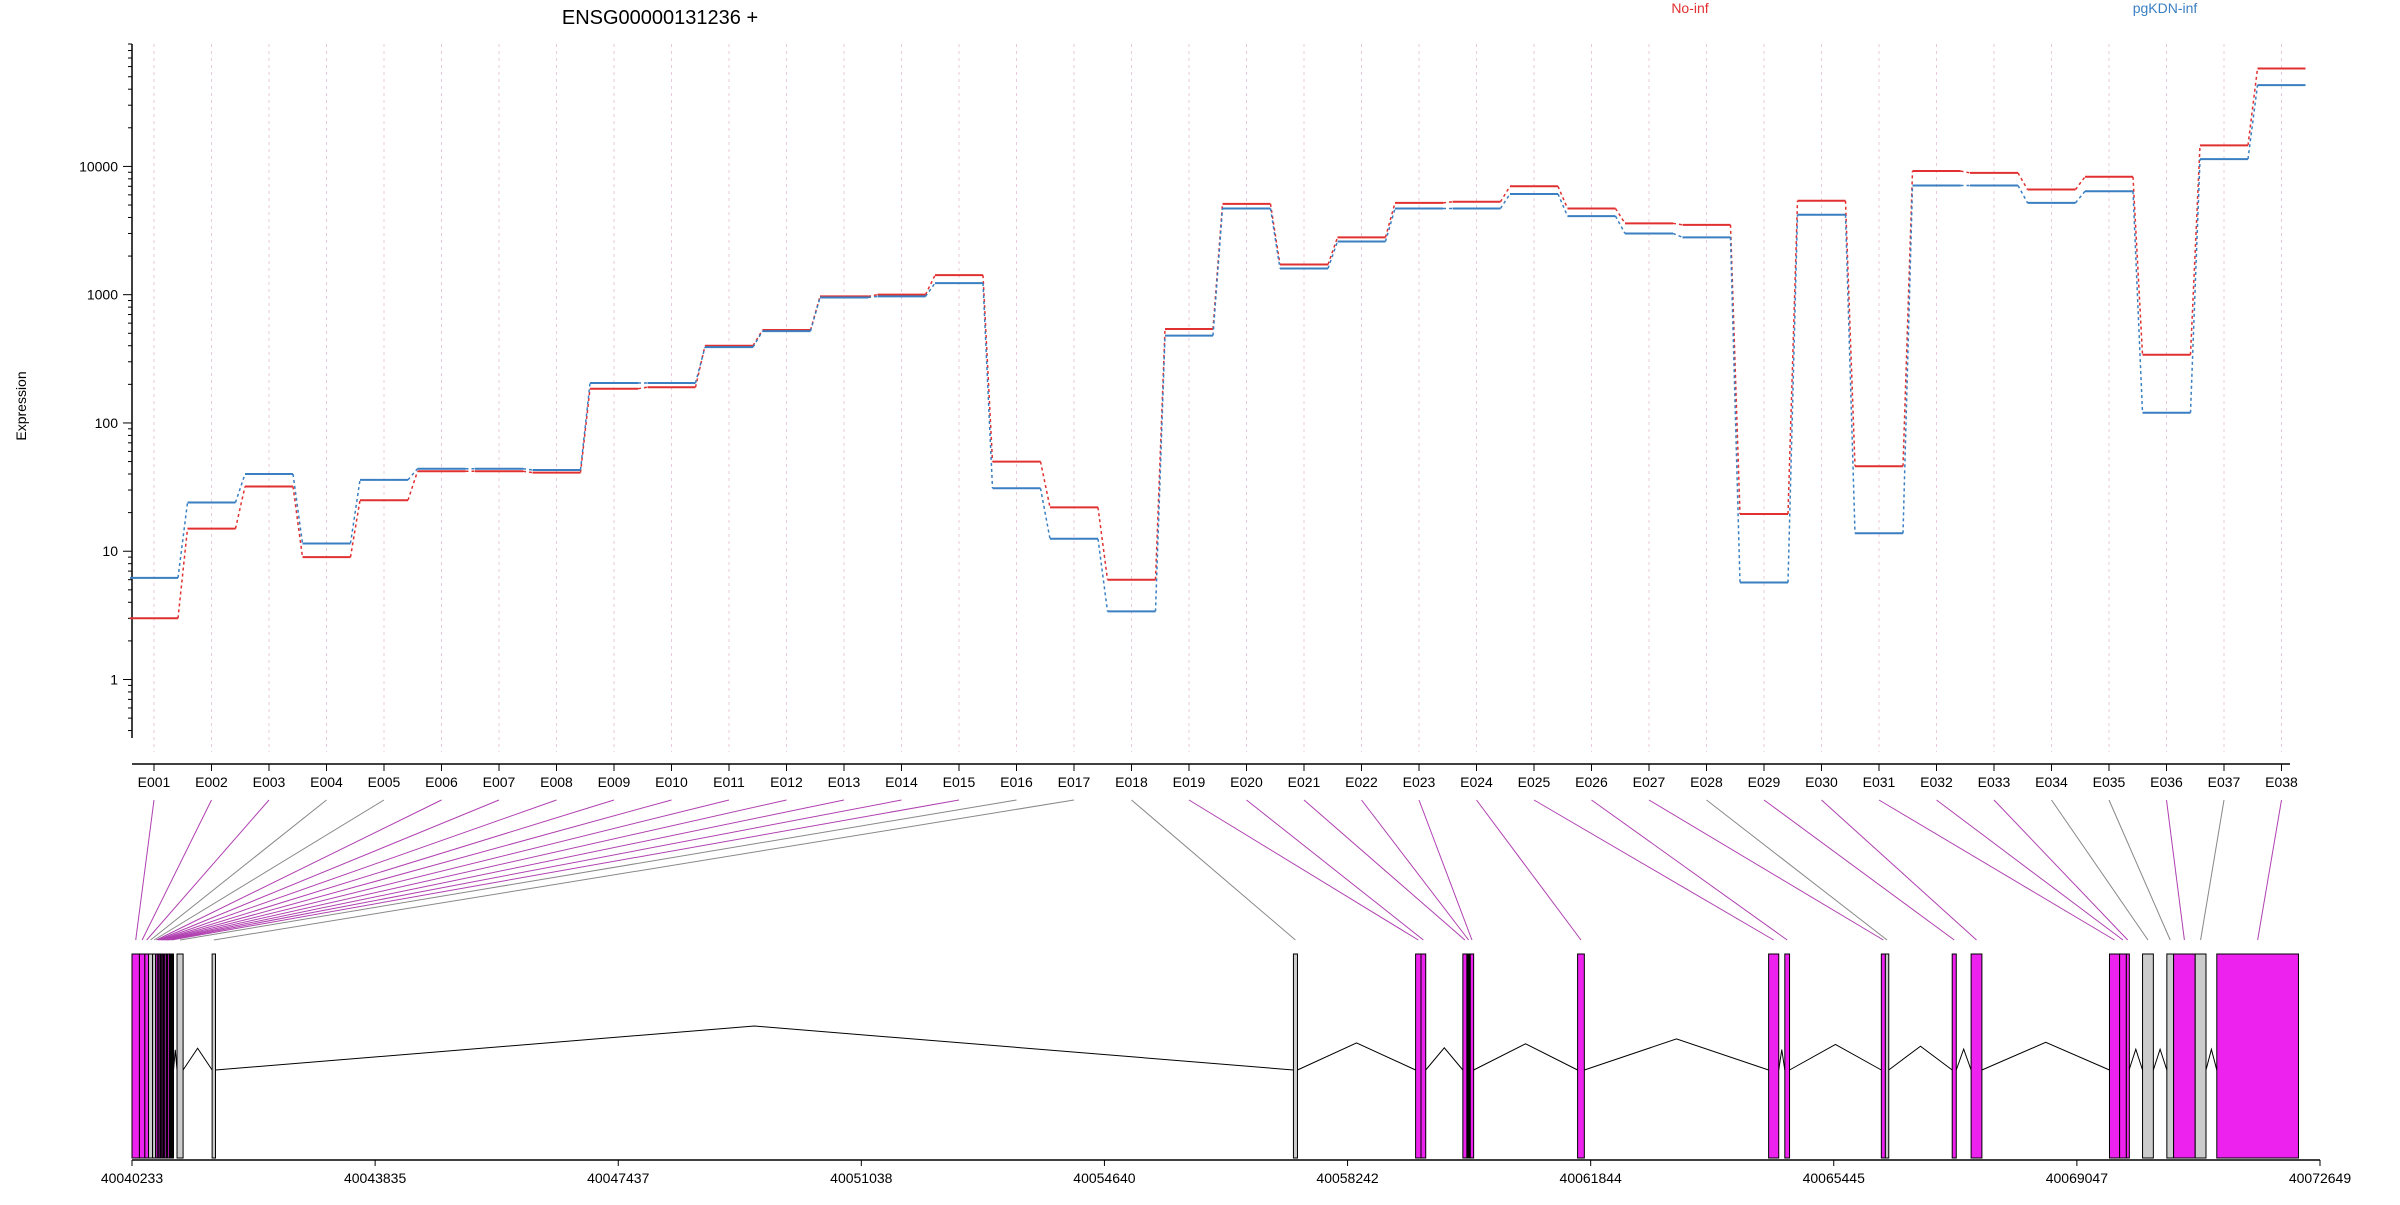 The image size is (2400, 1205). Describe the element at coordinates (197, 1059) in the screenshot. I see `intron-e016-e017` at that location.